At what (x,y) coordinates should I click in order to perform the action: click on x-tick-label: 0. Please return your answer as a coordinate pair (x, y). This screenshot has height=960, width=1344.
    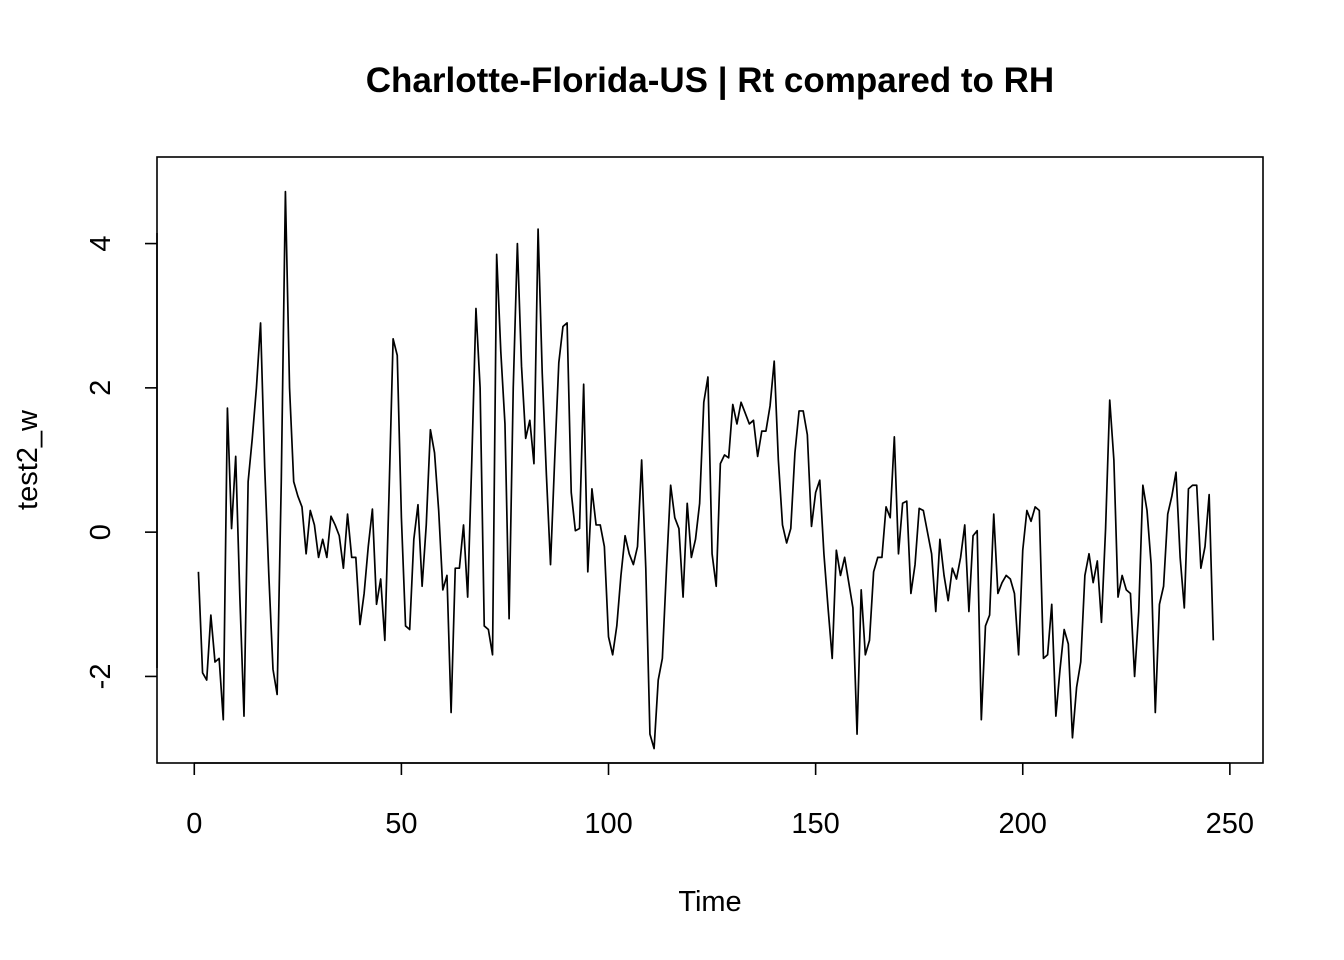
    Looking at the image, I should click on (194, 824).